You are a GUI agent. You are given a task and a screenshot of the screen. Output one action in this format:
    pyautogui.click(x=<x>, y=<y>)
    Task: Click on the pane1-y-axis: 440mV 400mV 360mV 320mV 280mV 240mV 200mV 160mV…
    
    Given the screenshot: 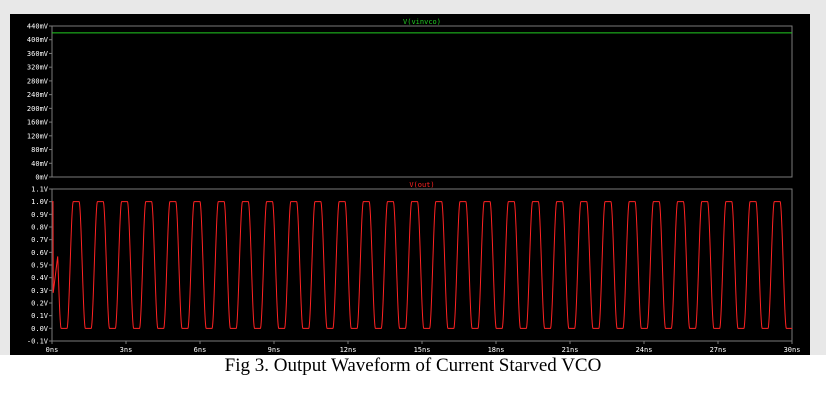 What is the action you would take?
    pyautogui.click(x=39, y=102)
    